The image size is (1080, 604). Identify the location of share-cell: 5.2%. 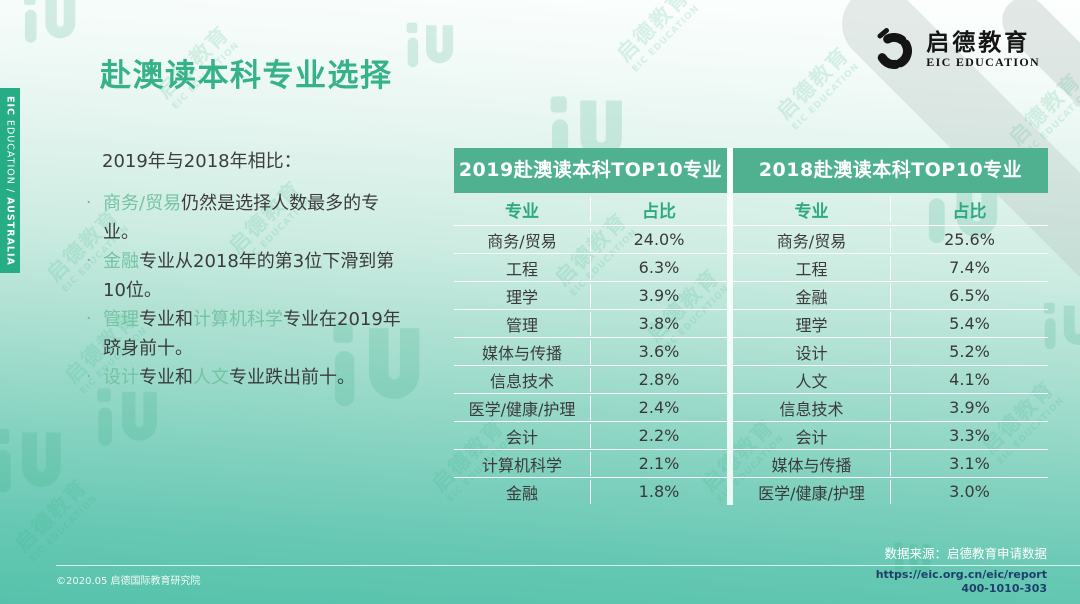
(969, 351).